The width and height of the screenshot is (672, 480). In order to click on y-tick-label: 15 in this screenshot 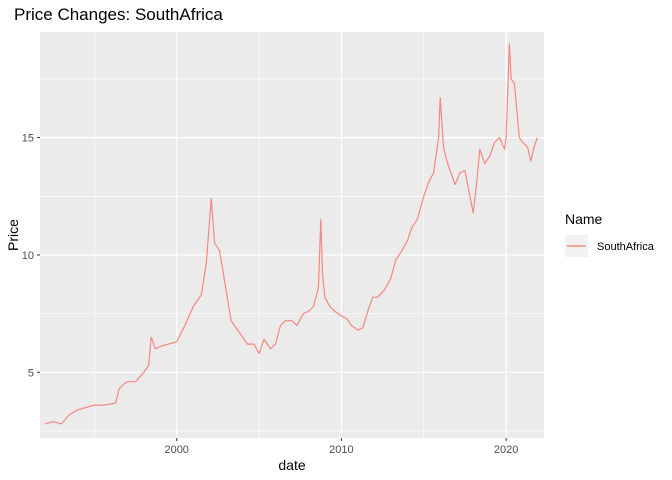, I will do `click(28, 139)`.